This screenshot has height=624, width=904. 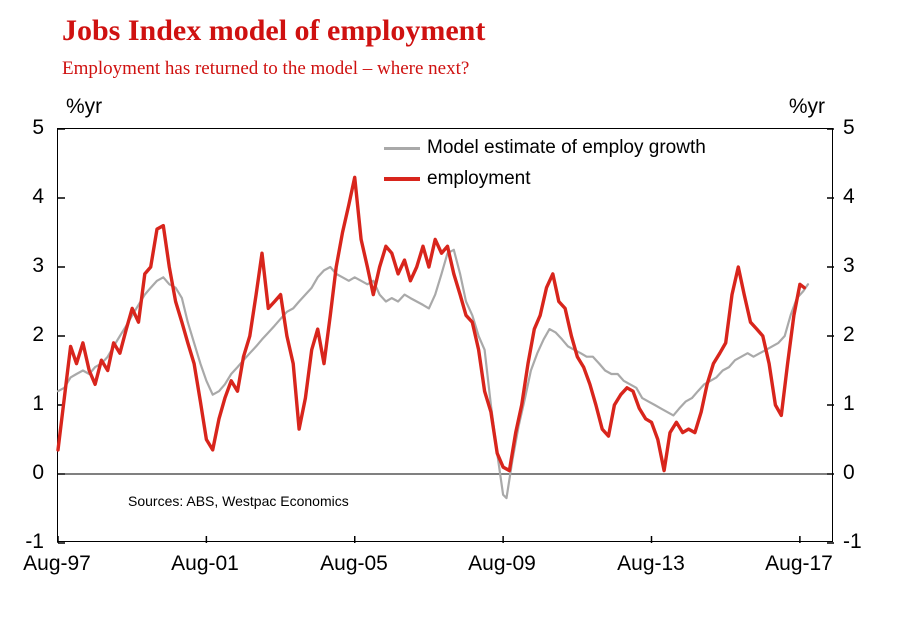 What do you see at coordinates (849, 265) in the screenshot?
I see `y-tick-label-right-3: 3` at bounding box center [849, 265].